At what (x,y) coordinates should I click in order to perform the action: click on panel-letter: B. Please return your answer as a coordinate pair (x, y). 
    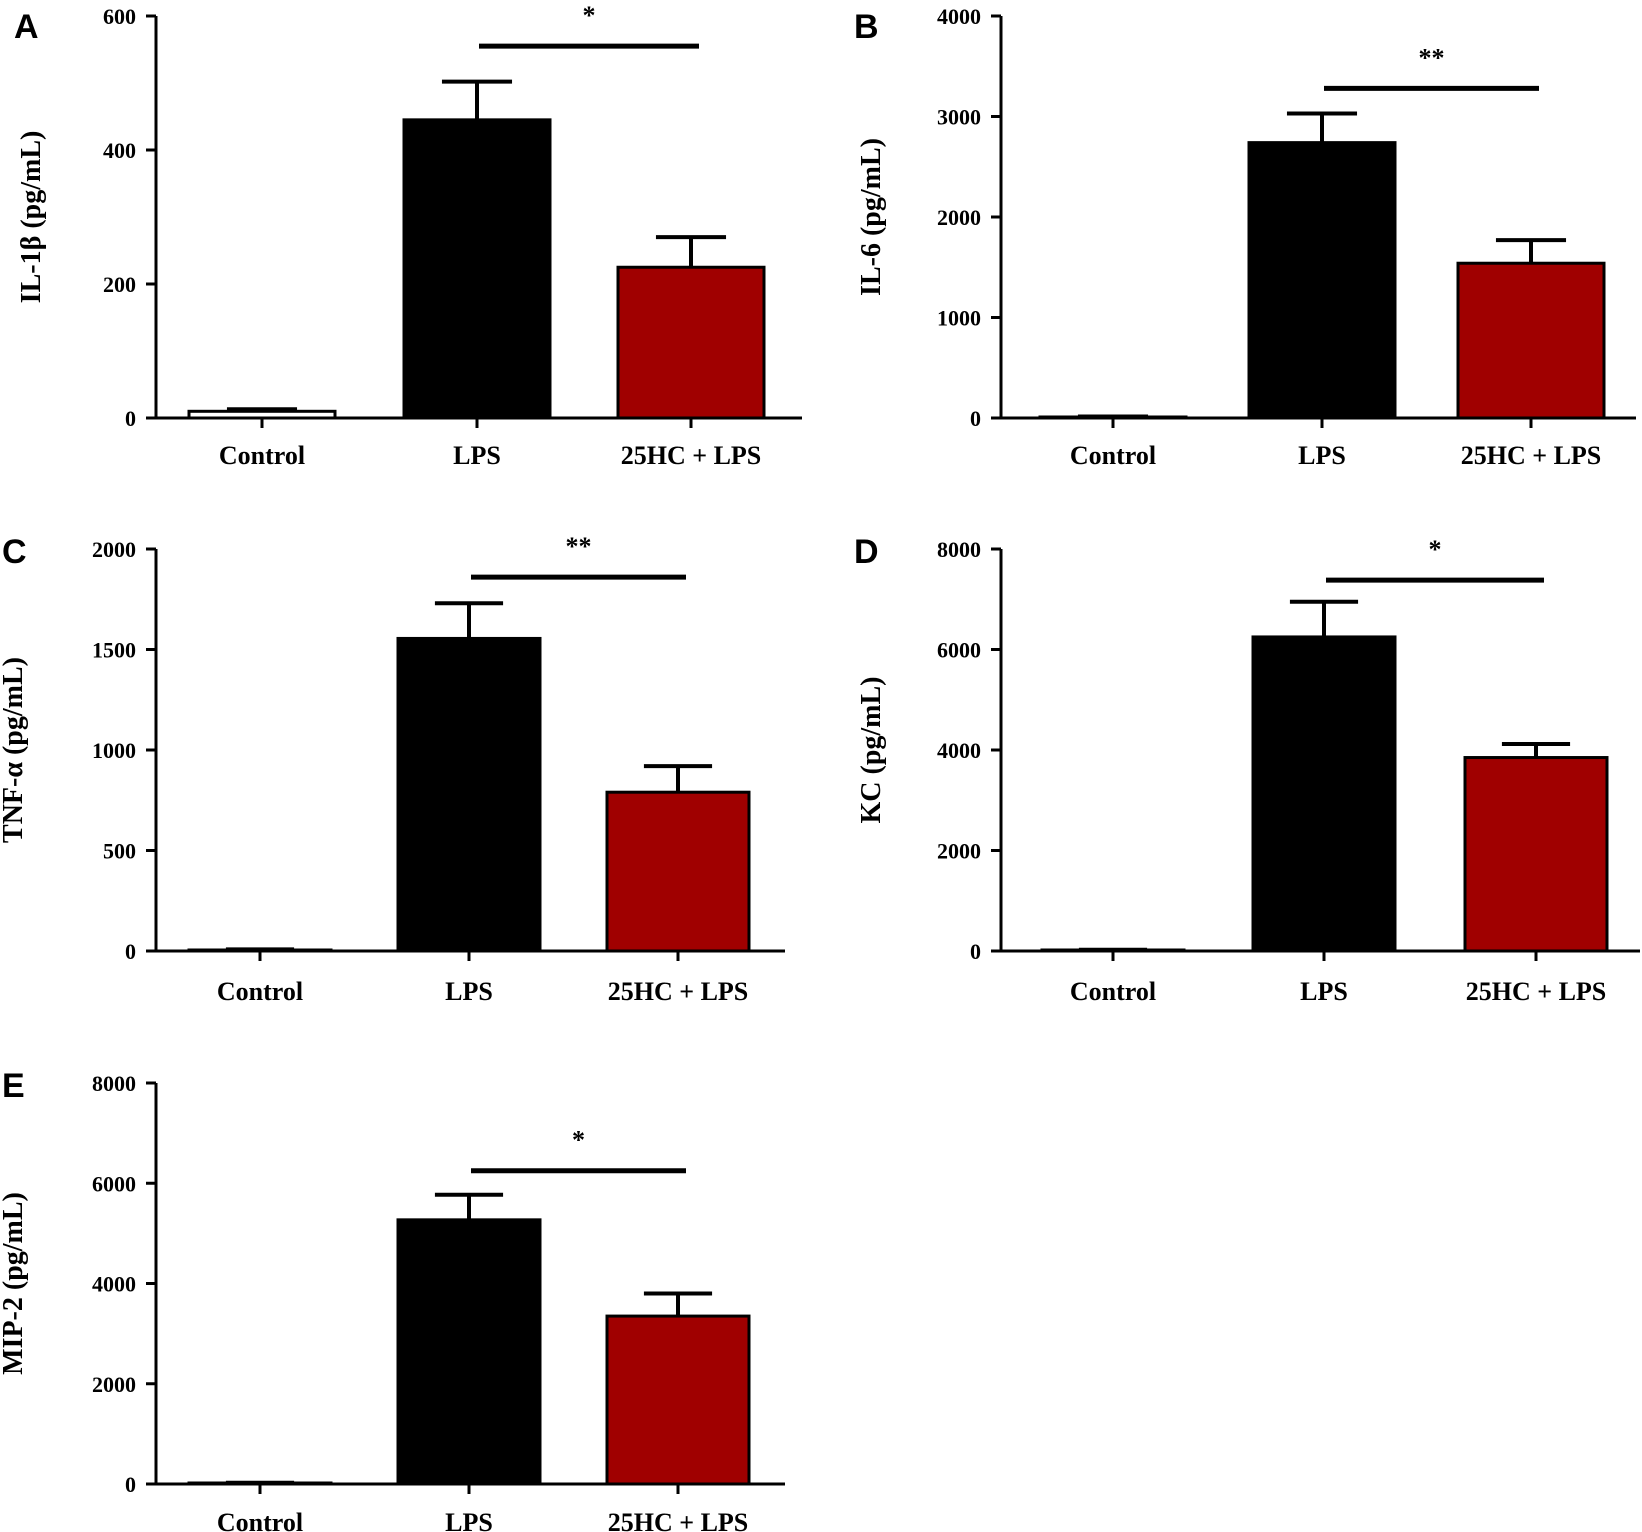
    Looking at the image, I should click on (866, 27).